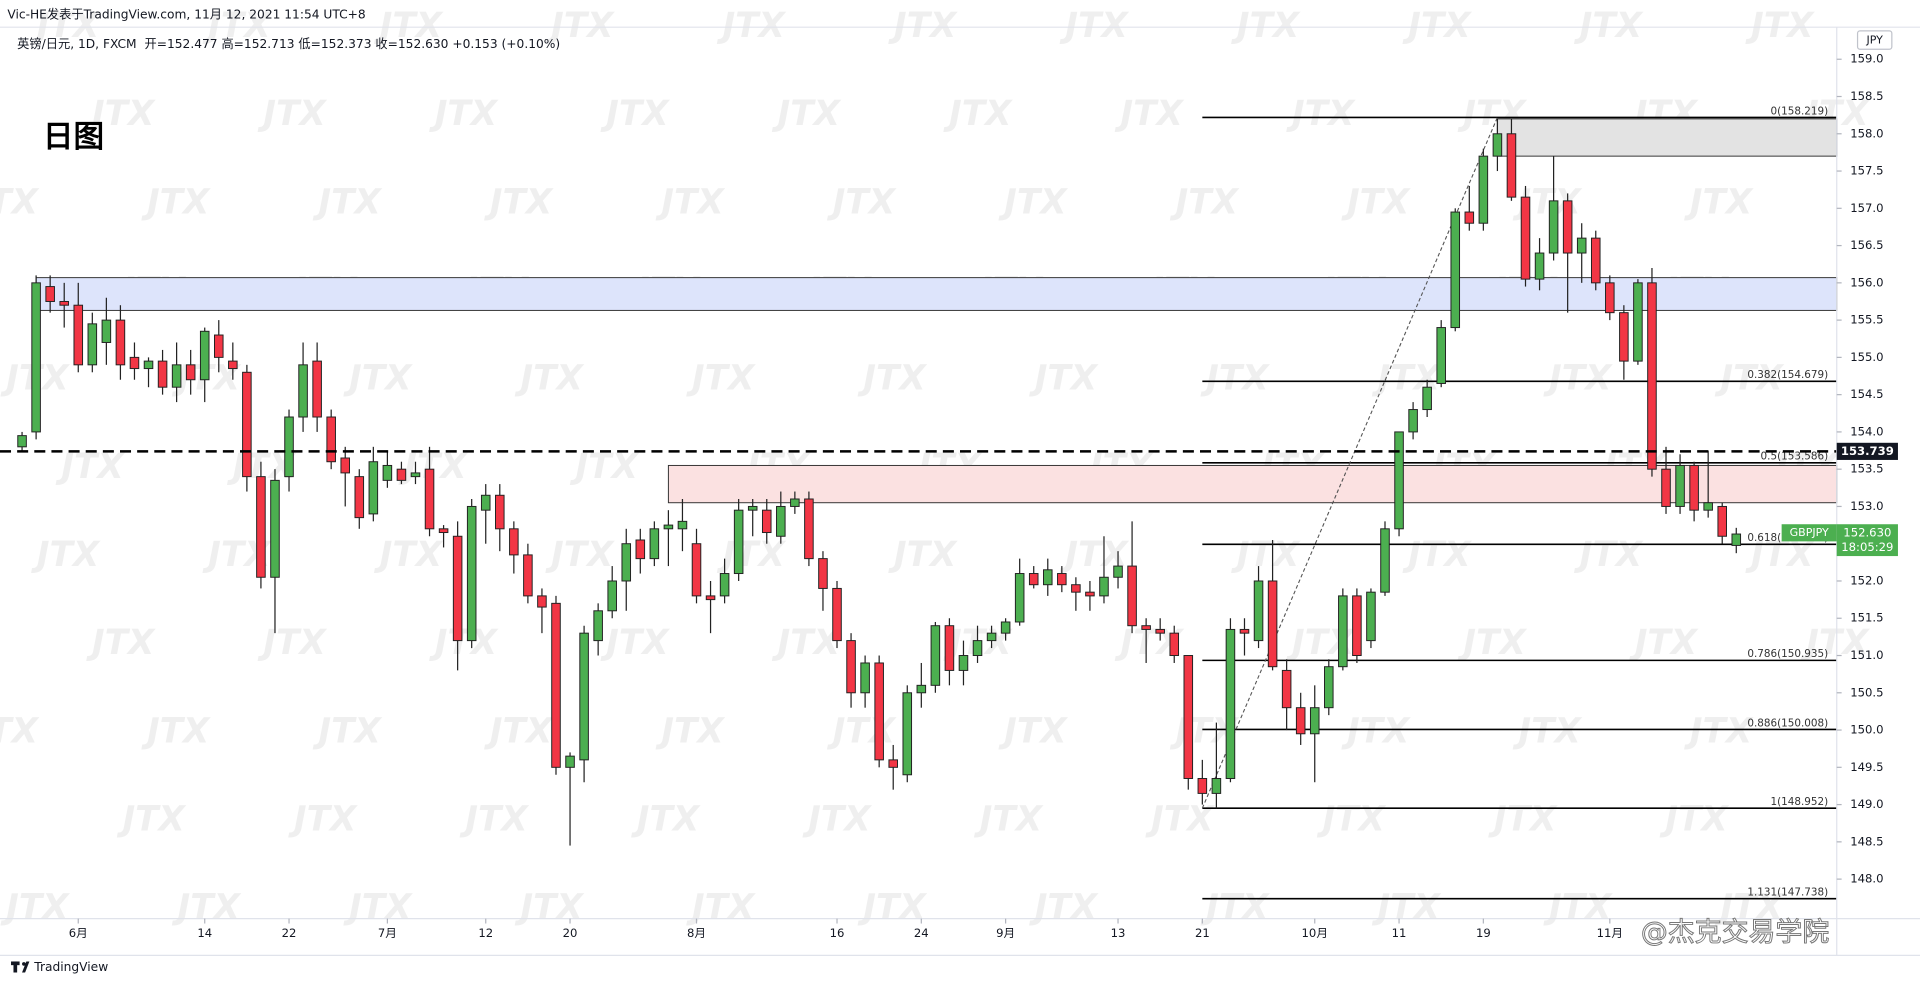 This screenshot has height=985, width=1920. Describe the element at coordinates (1867, 532) in the screenshot. I see `price-tag-value: 152.630` at that location.